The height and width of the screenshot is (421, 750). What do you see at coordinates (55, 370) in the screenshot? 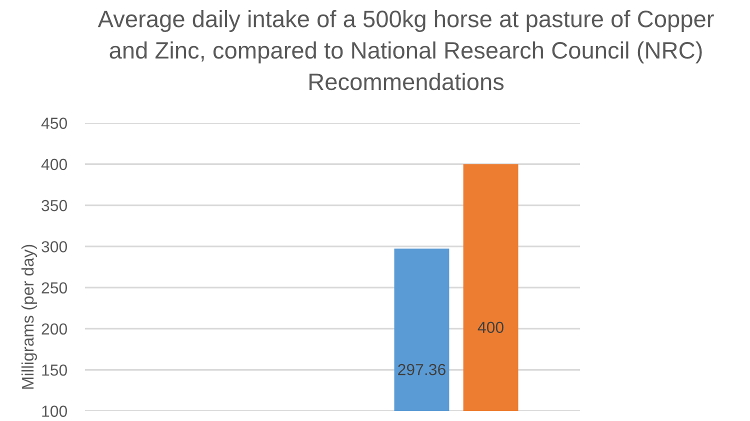
I see `y-tick-label: 150` at bounding box center [55, 370].